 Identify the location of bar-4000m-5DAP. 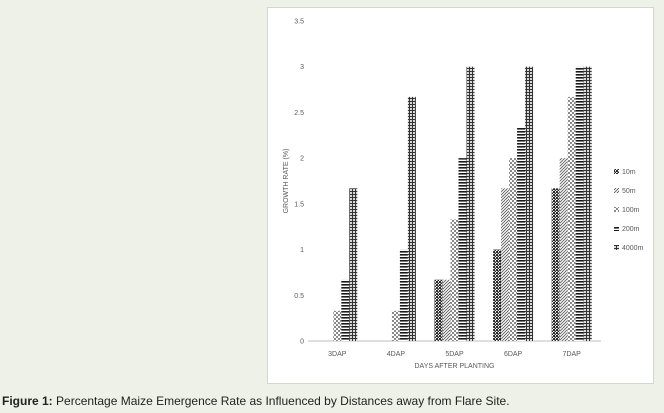
(470, 203).